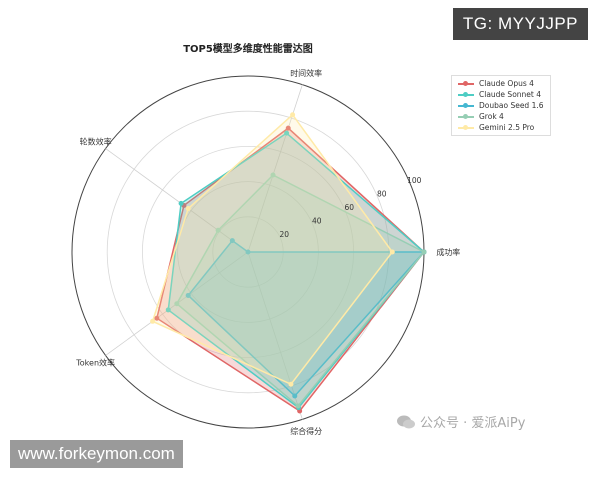  I want to click on radial-tick-label: 80, so click(382, 194).